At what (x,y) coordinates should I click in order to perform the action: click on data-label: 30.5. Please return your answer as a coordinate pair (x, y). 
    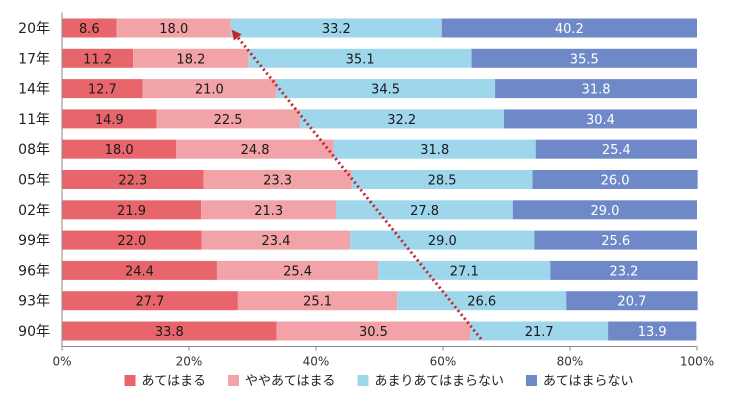
    Looking at the image, I should click on (373, 332).